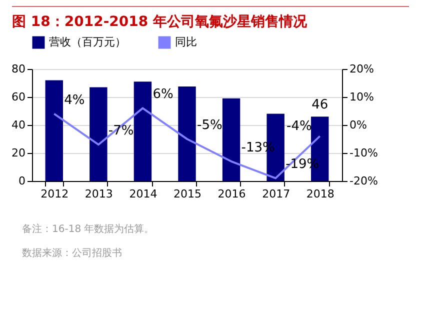 This screenshot has height=321, width=421. I want to click on data-label: -5%, so click(209, 125).